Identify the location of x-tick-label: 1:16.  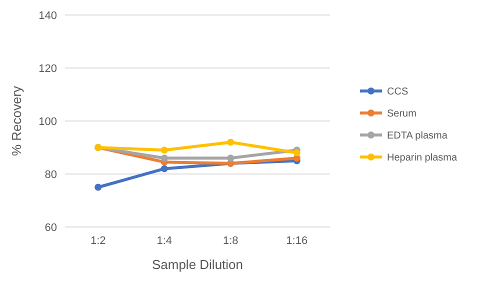
(297, 241).